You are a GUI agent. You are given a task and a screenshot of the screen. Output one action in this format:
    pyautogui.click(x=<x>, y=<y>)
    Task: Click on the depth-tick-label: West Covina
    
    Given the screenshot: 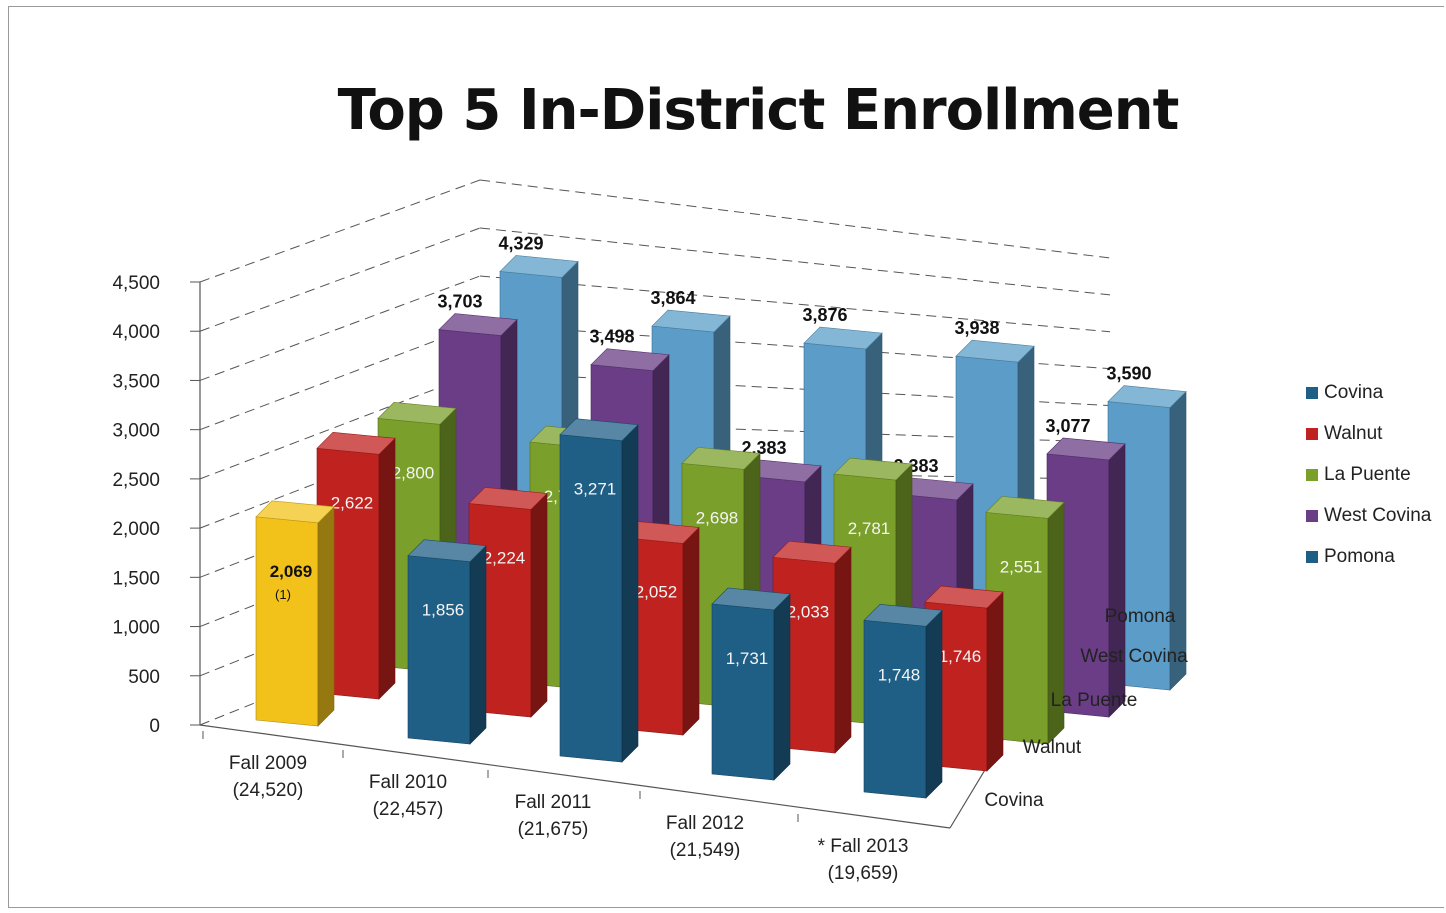 What is the action you would take?
    pyautogui.click(x=1134, y=656)
    